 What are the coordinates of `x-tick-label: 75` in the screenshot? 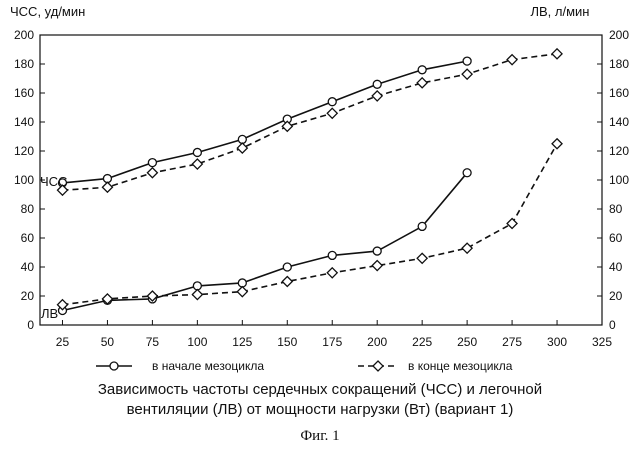 It's located at (153, 342).